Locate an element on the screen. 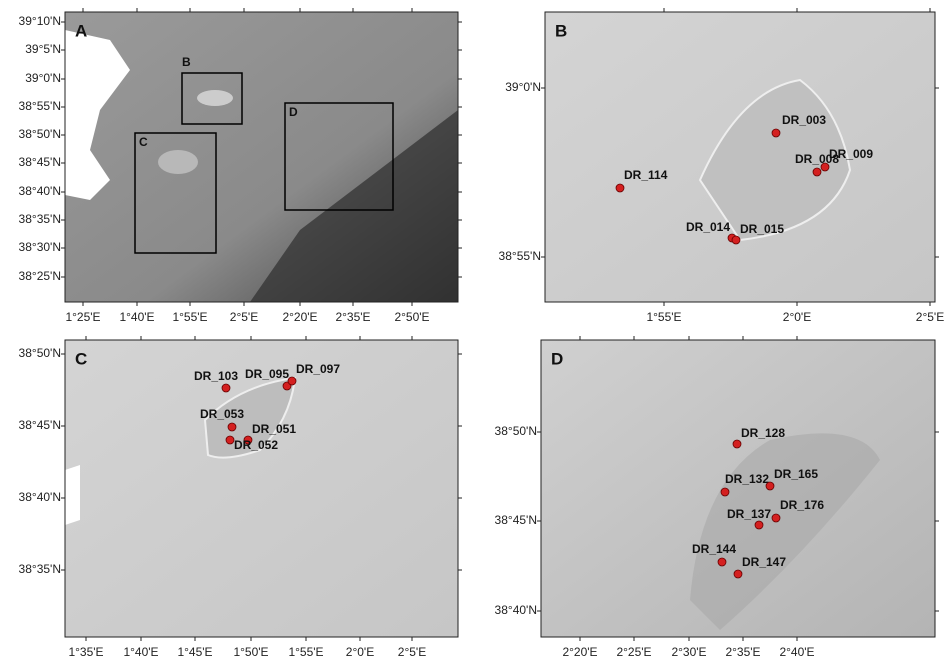  inset-label: C is located at coordinates (143, 142).